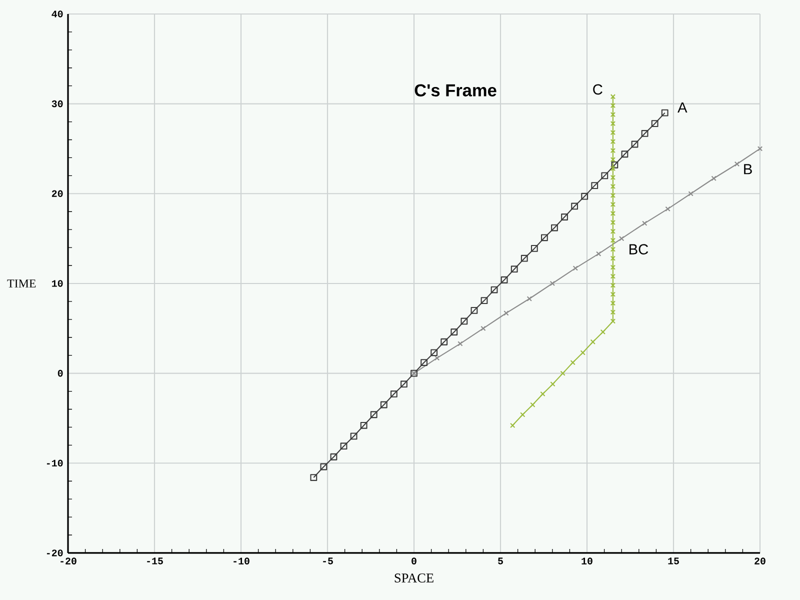  I want to click on series-label: B, so click(748, 169).